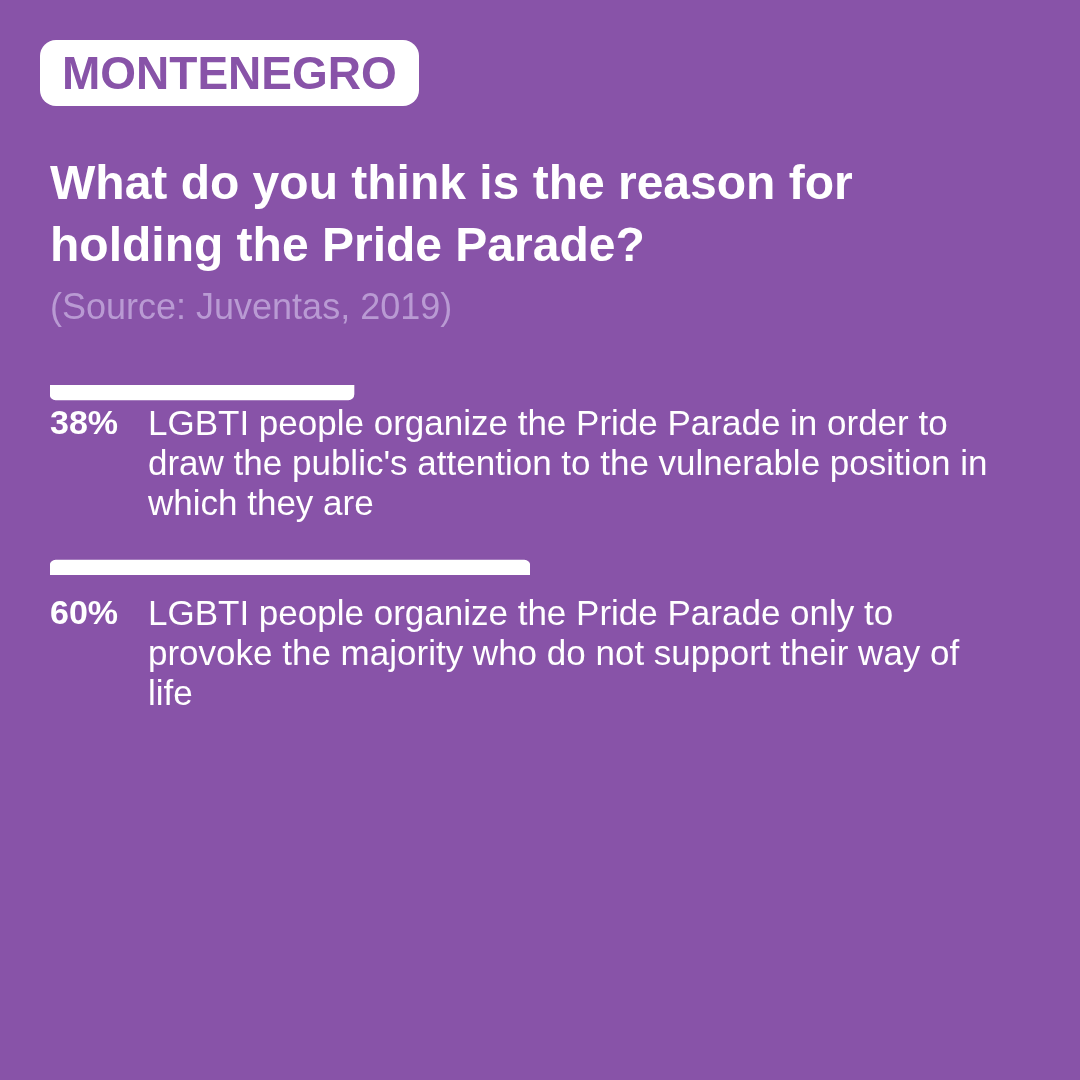 The image size is (1080, 1080). Describe the element at coordinates (251, 307) in the screenshot. I see `text: (Source: Juventas, 2019)` at that location.